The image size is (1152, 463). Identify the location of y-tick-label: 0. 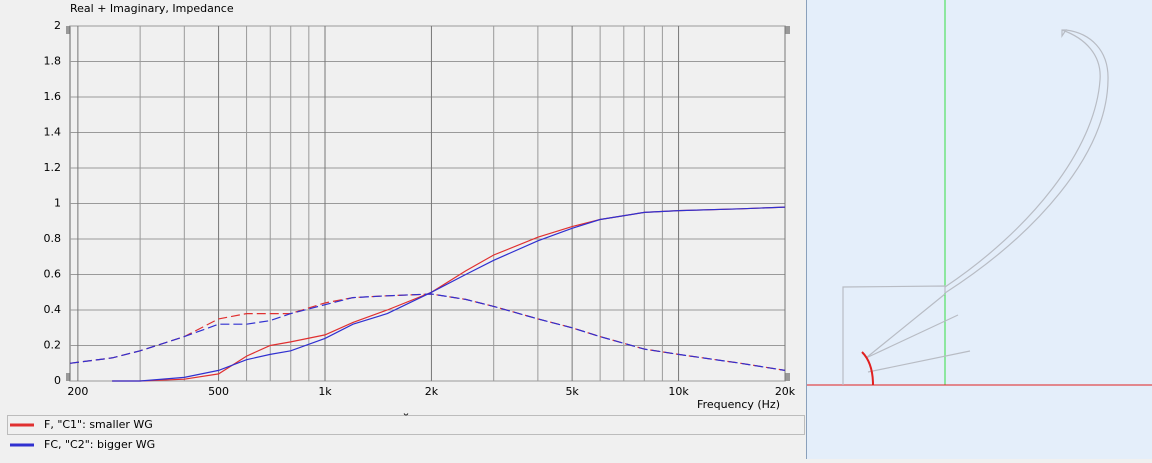
(57, 380).